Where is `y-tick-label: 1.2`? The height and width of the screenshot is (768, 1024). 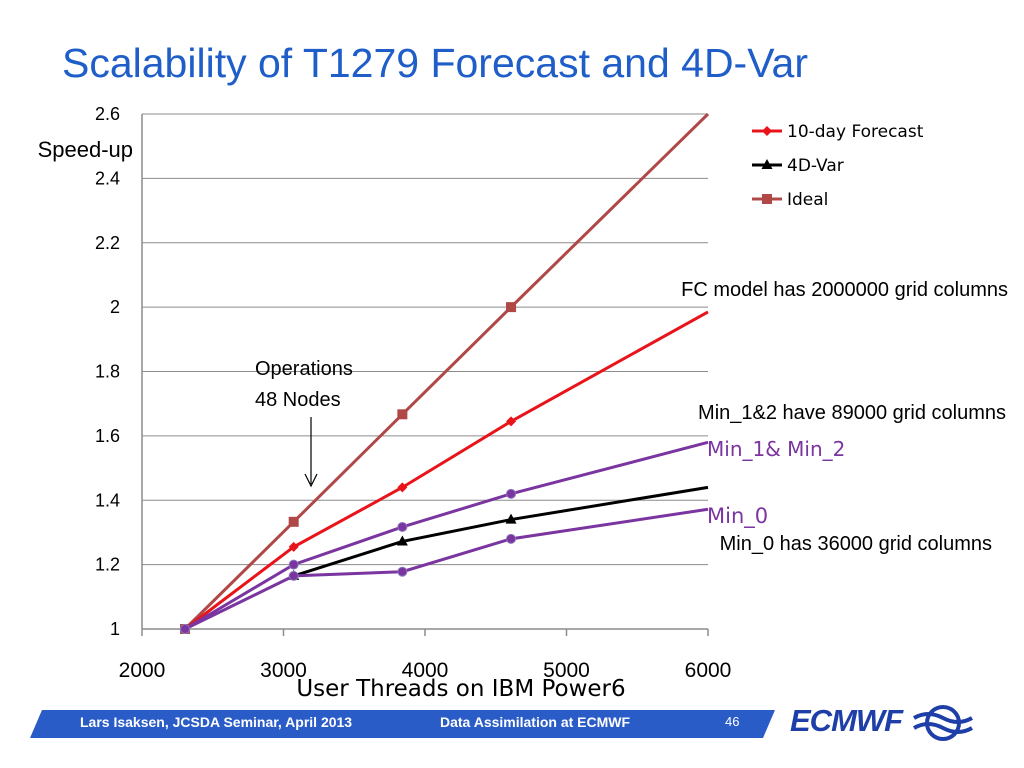 y-tick-label: 1.2 is located at coordinates (107, 565).